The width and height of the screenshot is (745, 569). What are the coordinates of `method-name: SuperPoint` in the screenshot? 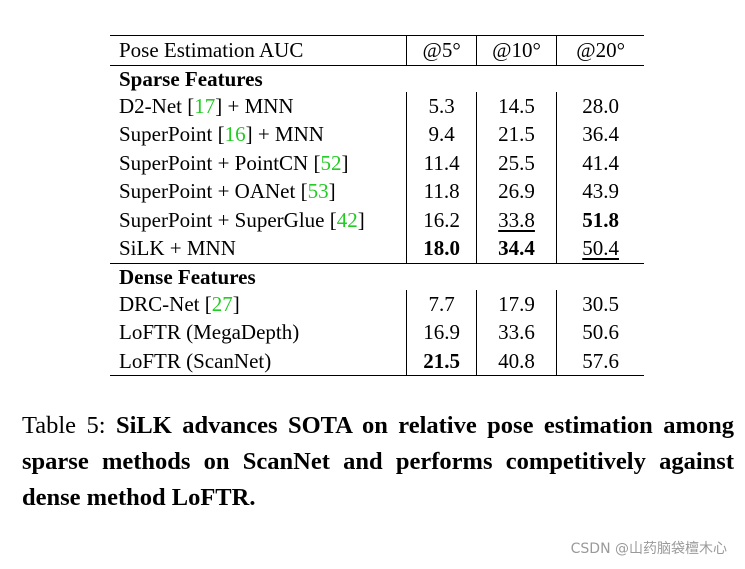 It's located at (166, 134).